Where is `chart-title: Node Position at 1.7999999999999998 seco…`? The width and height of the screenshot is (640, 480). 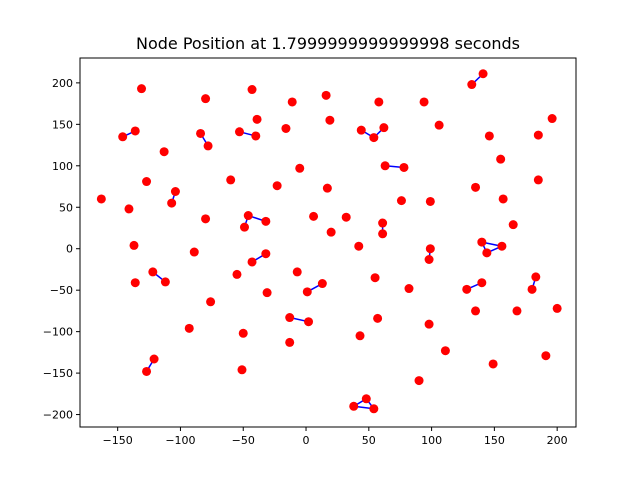
chart-title: Node Position at 1.7999999999999998 seco… is located at coordinates (328, 43).